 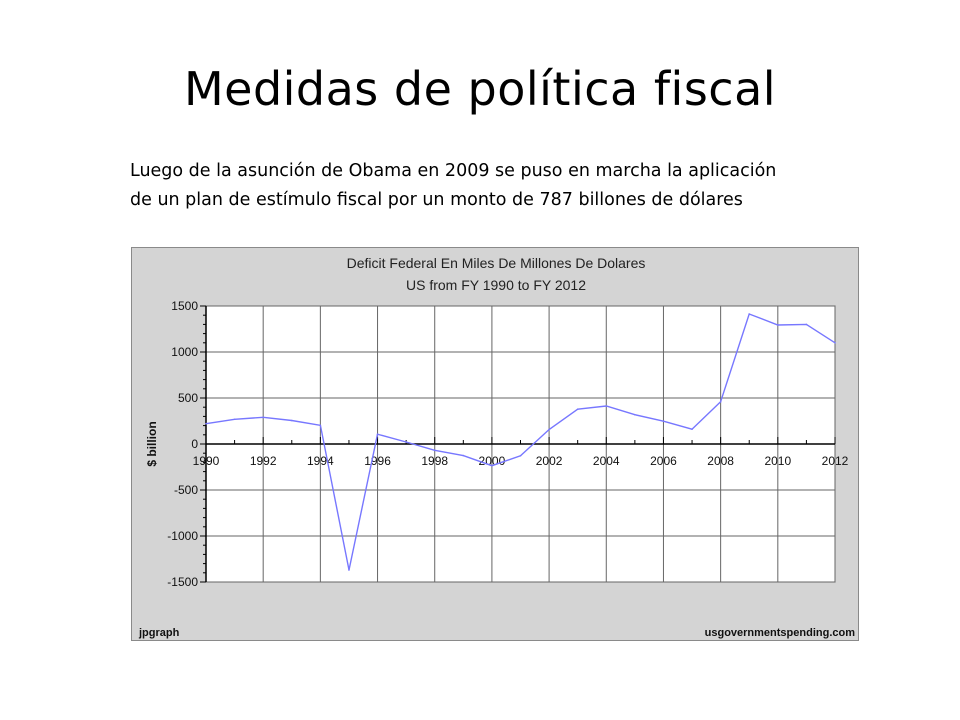 What do you see at coordinates (182, 582) in the screenshot?
I see `y-tick-label: -1500` at bounding box center [182, 582].